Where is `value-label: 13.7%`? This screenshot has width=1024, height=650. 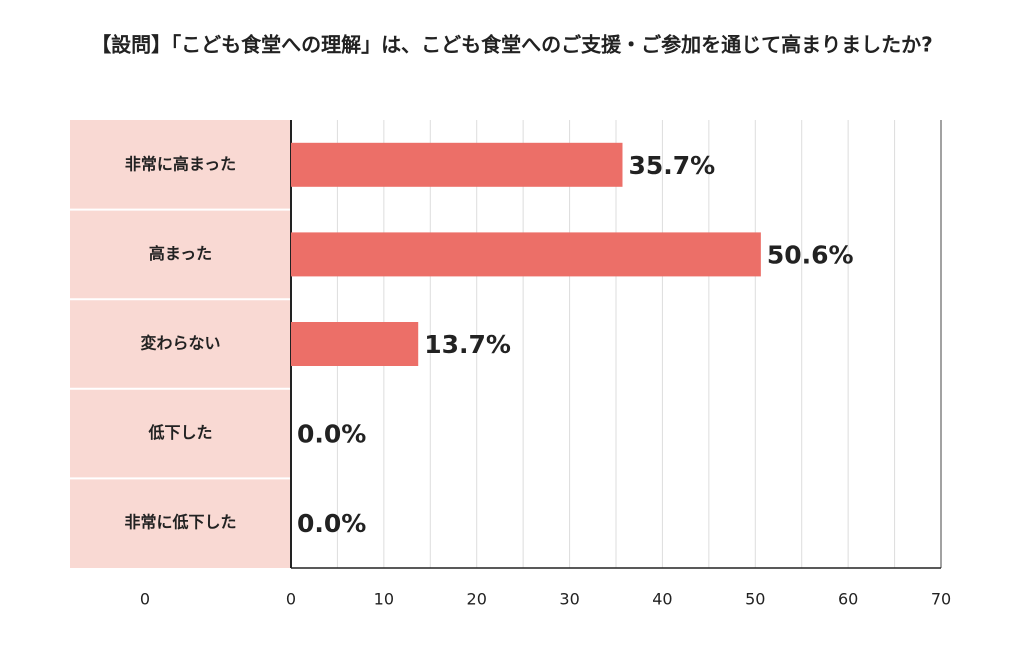
value-label: 13.7% is located at coordinates (467, 344).